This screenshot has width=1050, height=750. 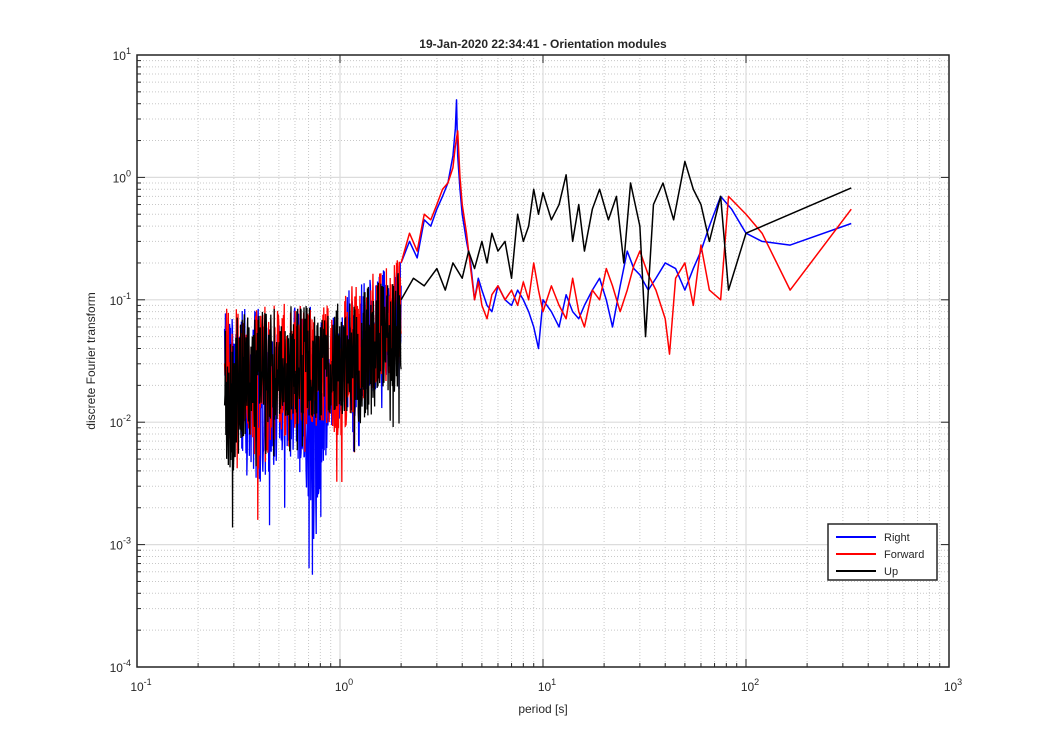 What do you see at coordinates (750, 685) in the screenshot?
I see `x-tick-label: 10²` at bounding box center [750, 685].